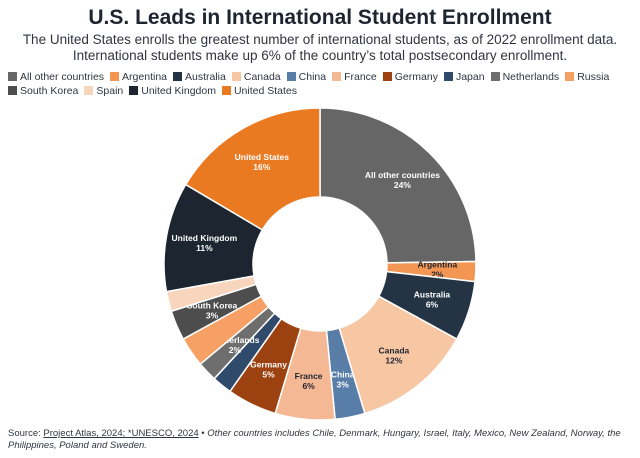  Describe the element at coordinates (205, 243) in the screenshot. I see `slice-label: United Kingdom 11%` at that location.